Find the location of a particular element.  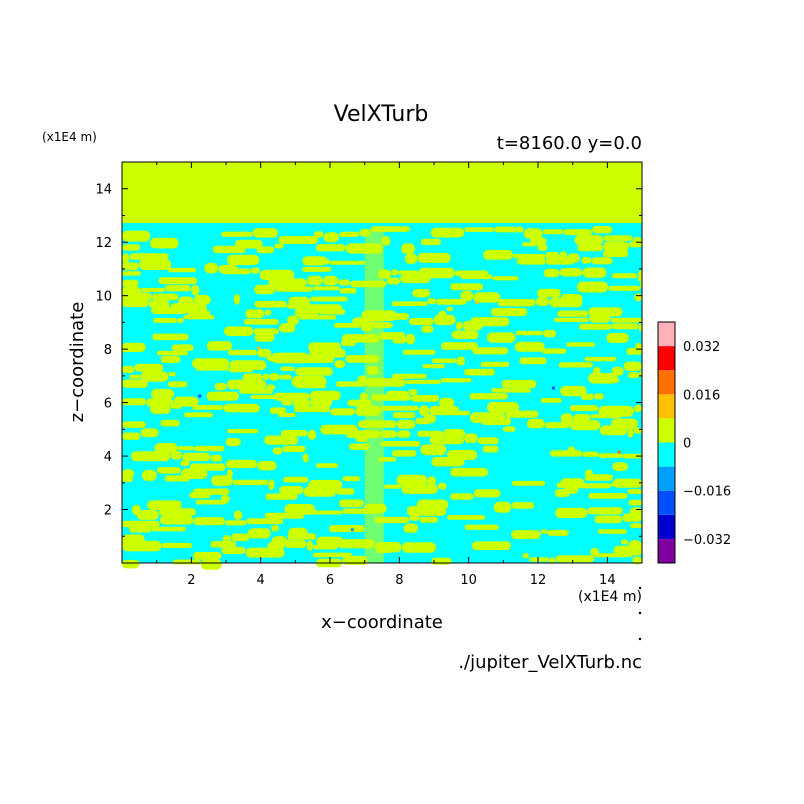

x-tick-label: 10 is located at coordinates (468, 580).